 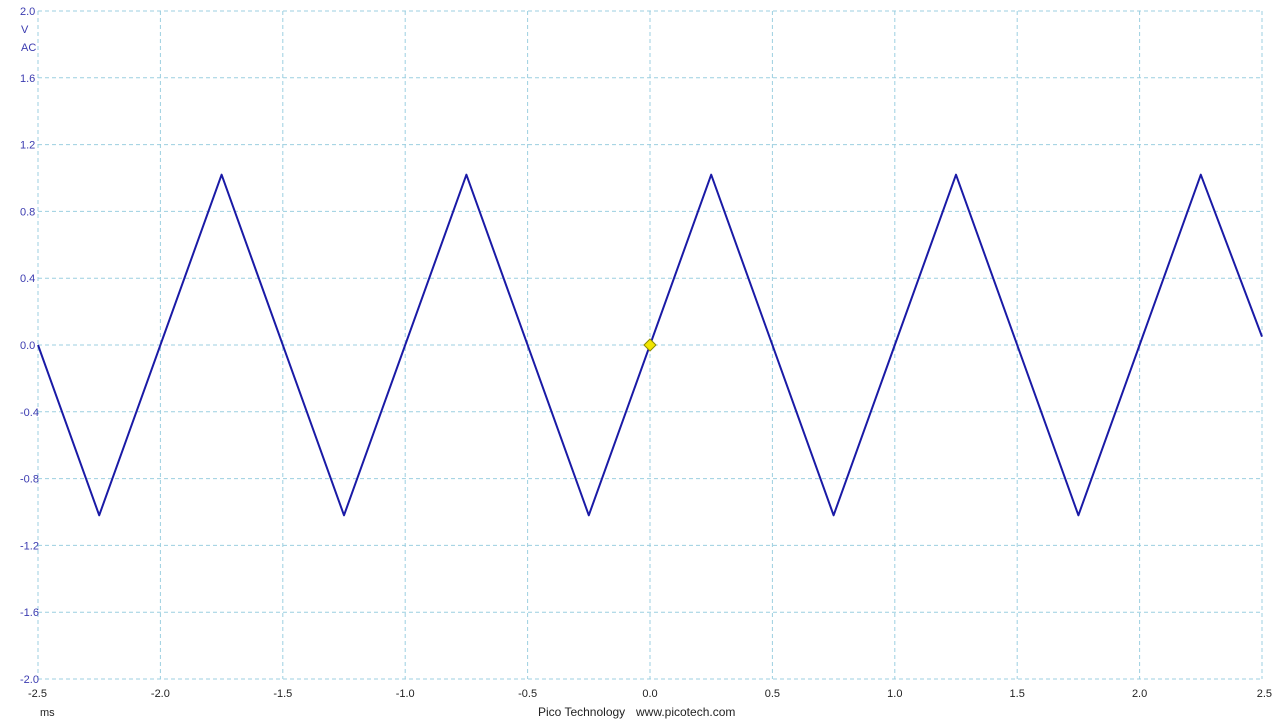 I want to click on y-tick-label: -1.2, so click(x=29, y=546).